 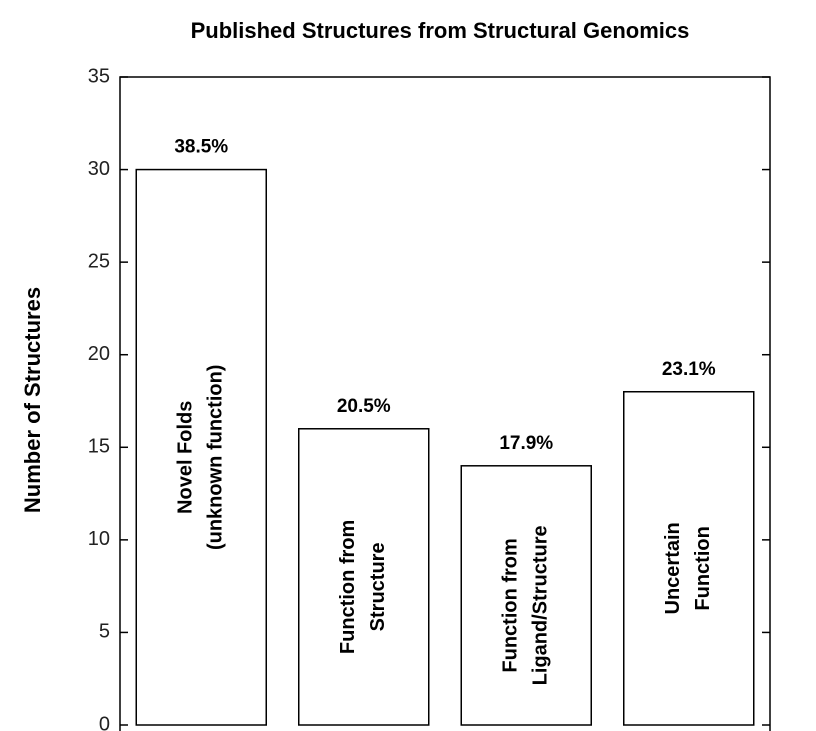 What do you see at coordinates (99, 76) in the screenshot?
I see `y-tick-label: 35` at bounding box center [99, 76].